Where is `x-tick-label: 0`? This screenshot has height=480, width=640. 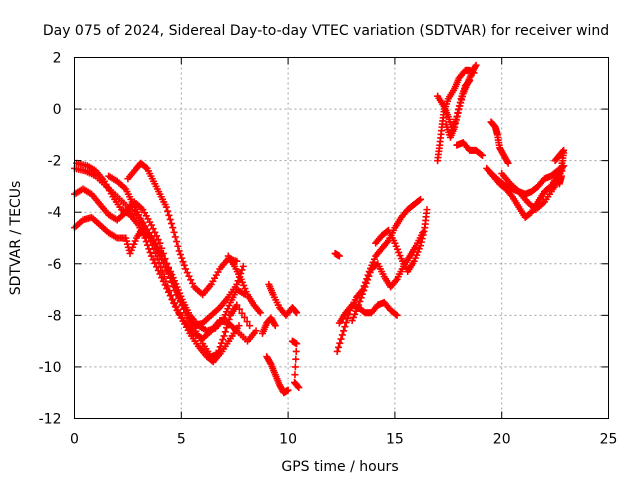 x-tick-label: 0 is located at coordinates (74, 440).